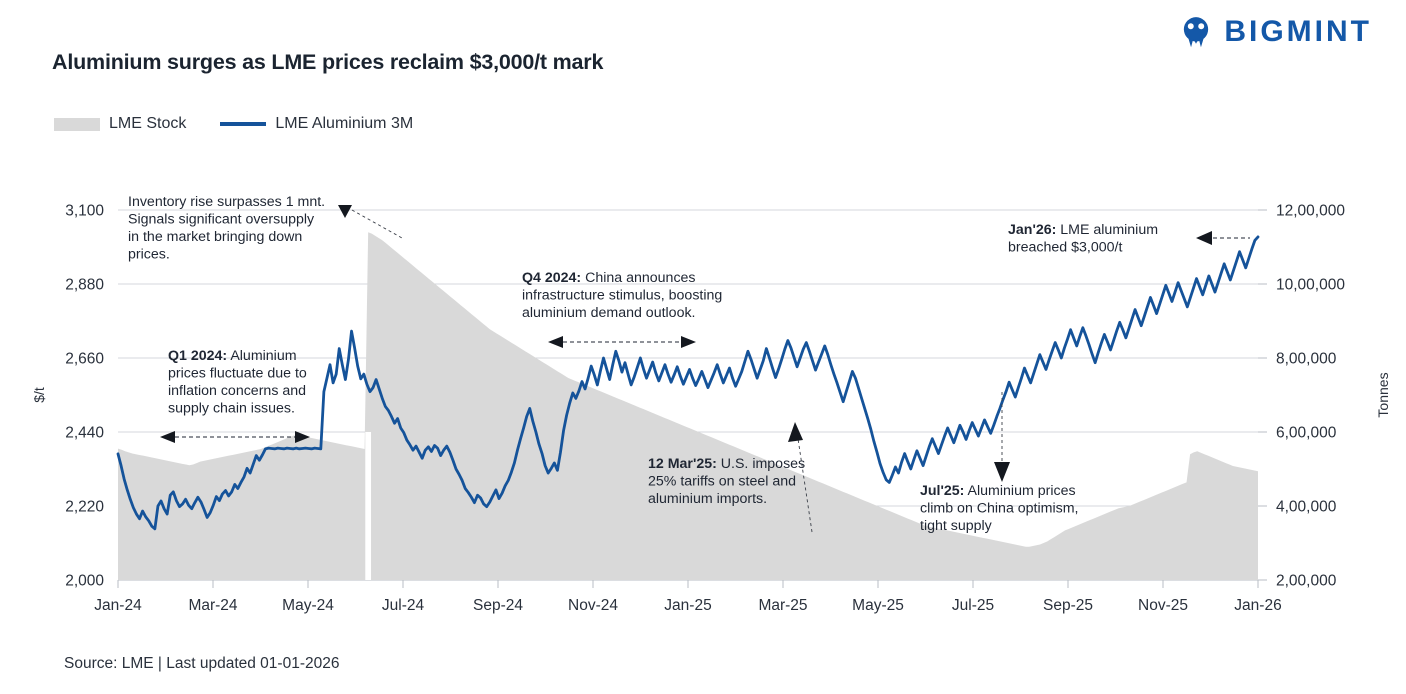 The width and height of the screenshot is (1406, 694). Describe the element at coordinates (1204, 238) in the screenshot. I see `annotation-arrowhead-jan26` at that location.